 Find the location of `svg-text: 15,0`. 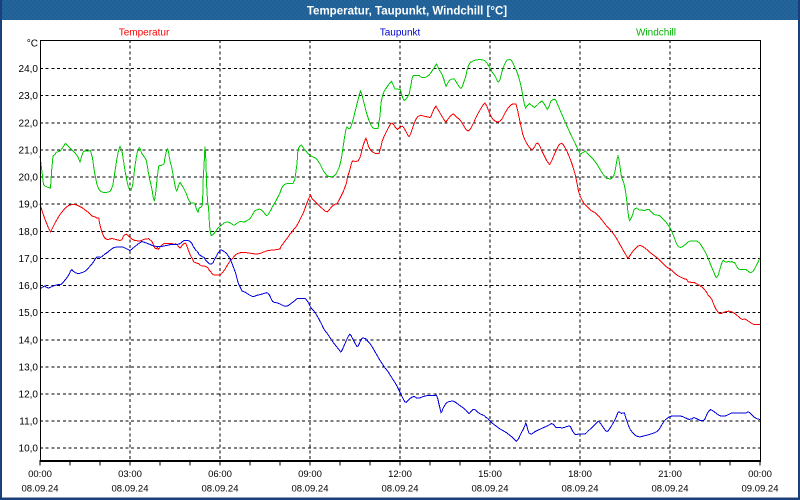

svg-text: 15,0 is located at coordinates (29, 313).